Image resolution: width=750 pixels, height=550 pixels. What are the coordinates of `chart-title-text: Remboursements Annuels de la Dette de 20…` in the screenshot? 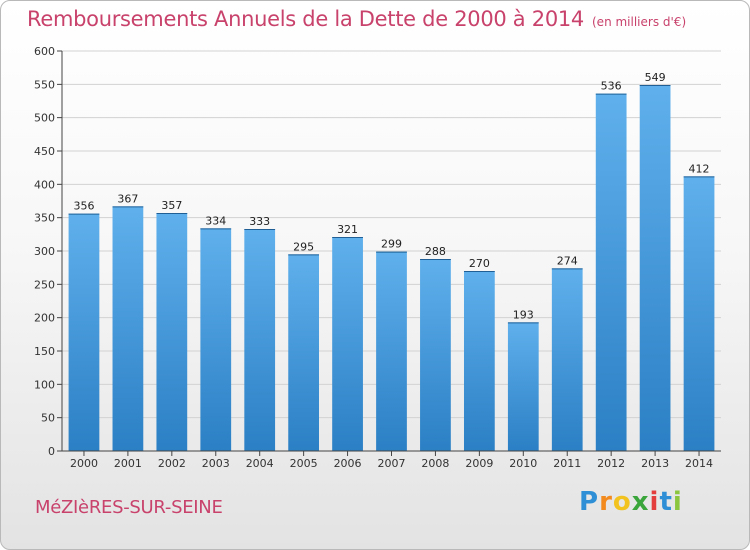 It's located at (305, 19).